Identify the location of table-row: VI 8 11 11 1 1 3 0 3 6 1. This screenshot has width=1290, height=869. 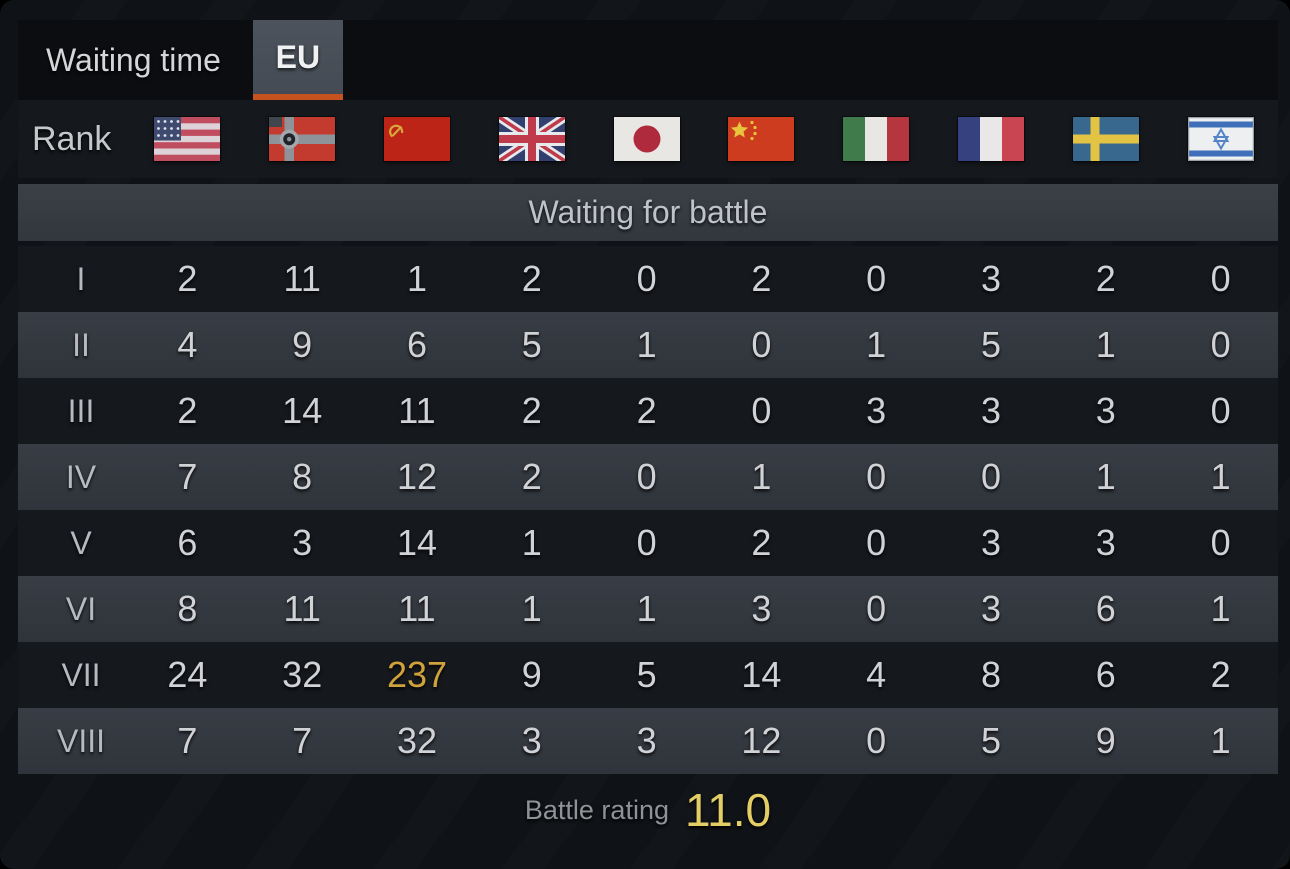
(648, 609).